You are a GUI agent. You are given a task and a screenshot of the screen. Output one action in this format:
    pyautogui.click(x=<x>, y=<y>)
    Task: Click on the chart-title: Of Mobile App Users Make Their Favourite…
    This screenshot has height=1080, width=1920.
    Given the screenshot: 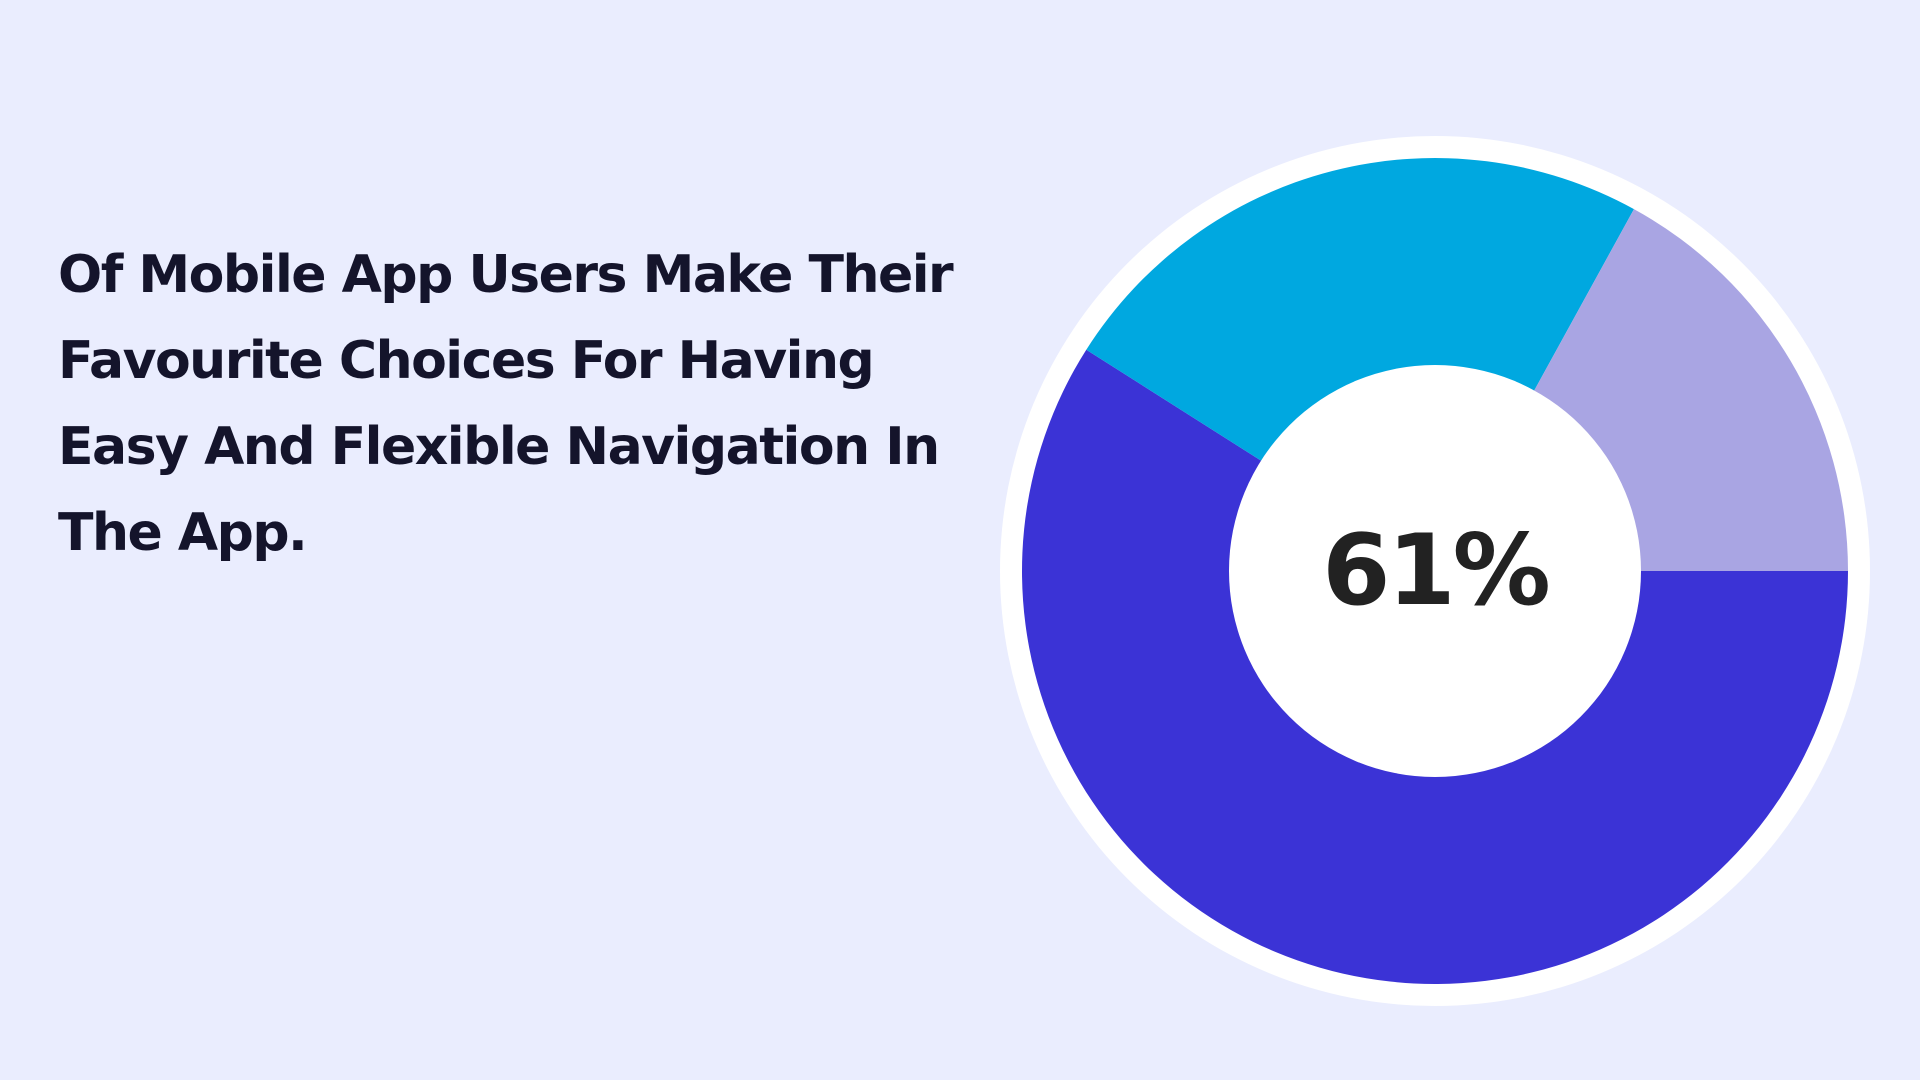 What is the action you would take?
    pyautogui.click(x=506, y=404)
    